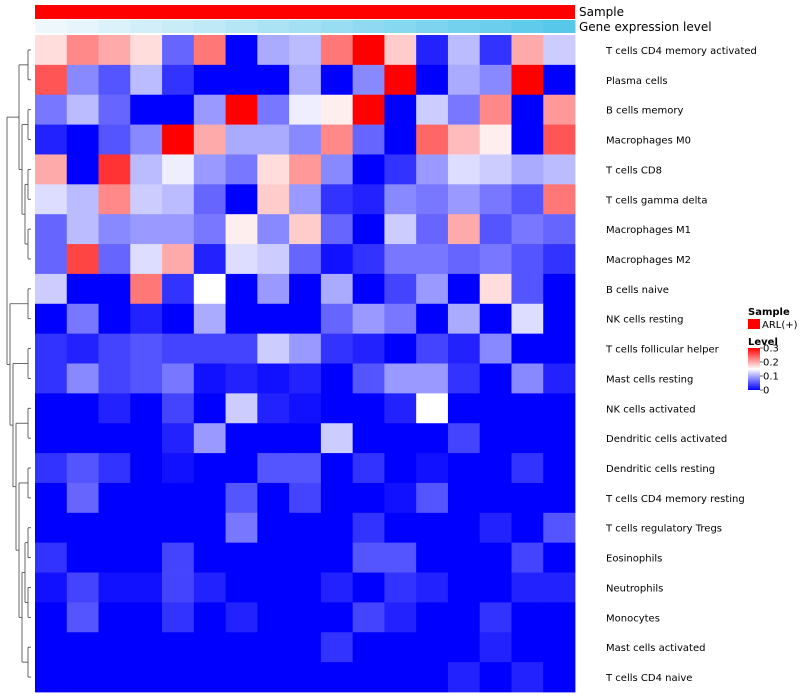 The width and height of the screenshot is (800, 700). I want to click on row-label: T cells CD4 memory resting, so click(675, 499).